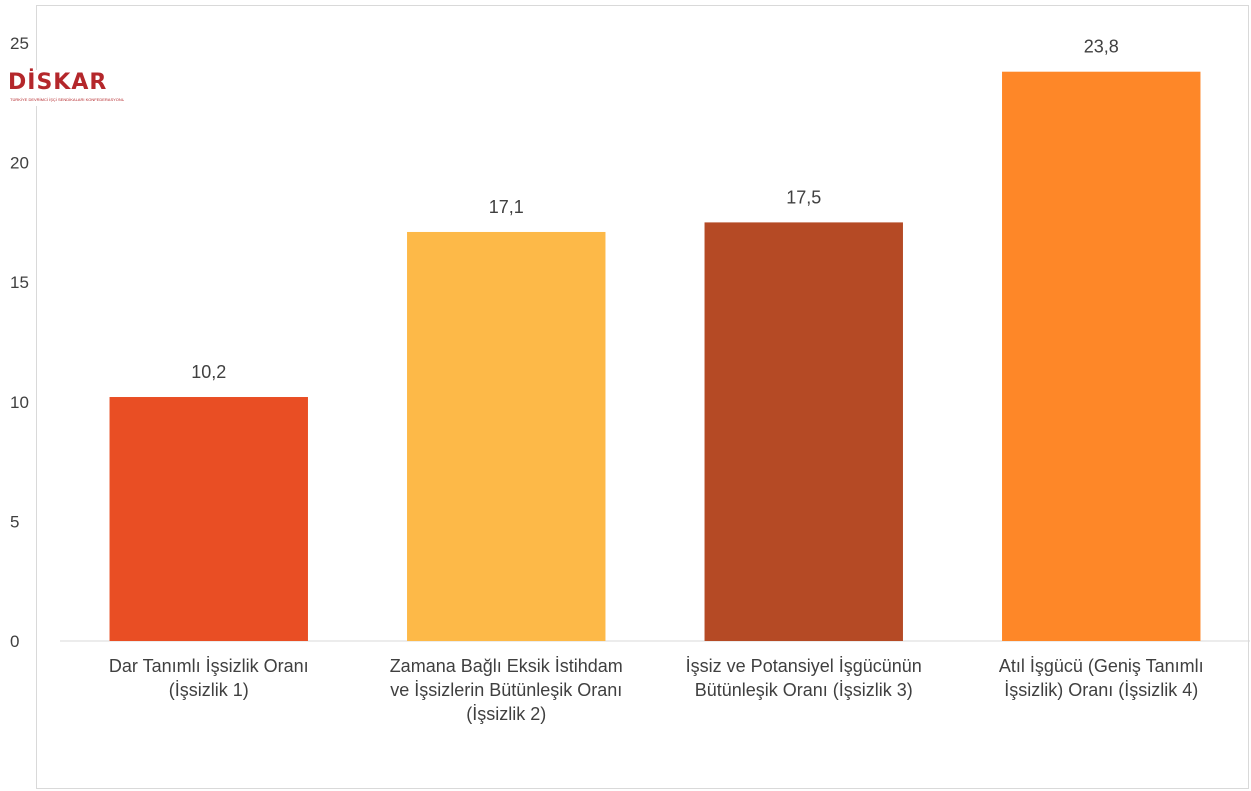 This screenshot has height=791, width=1251. Describe the element at coordinates (1101, 47) in the screenshot. I see `data-label-4: 23,8` at that location.